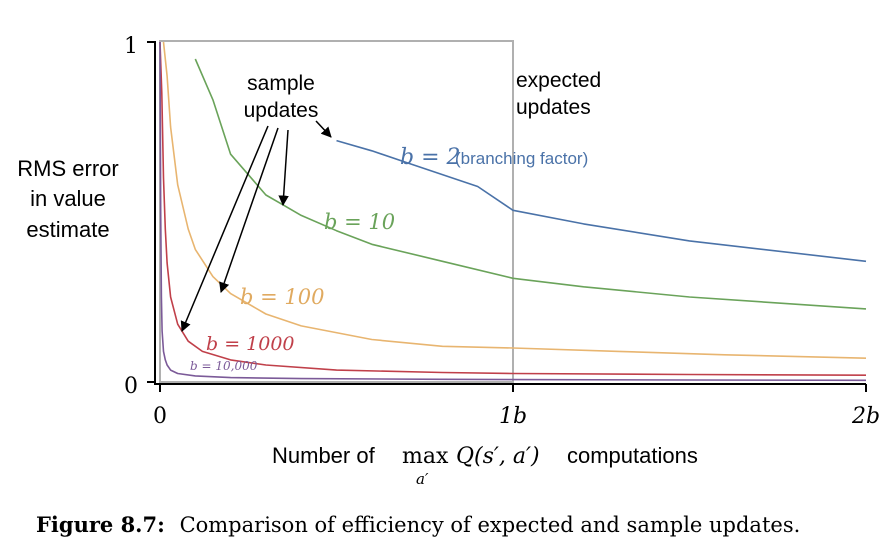 The height and width of the screenshot is (553, 895). Describe the element at coordinates (513, 416) in the screenshot. I see `x-tick-label-1: 1b` at that location.